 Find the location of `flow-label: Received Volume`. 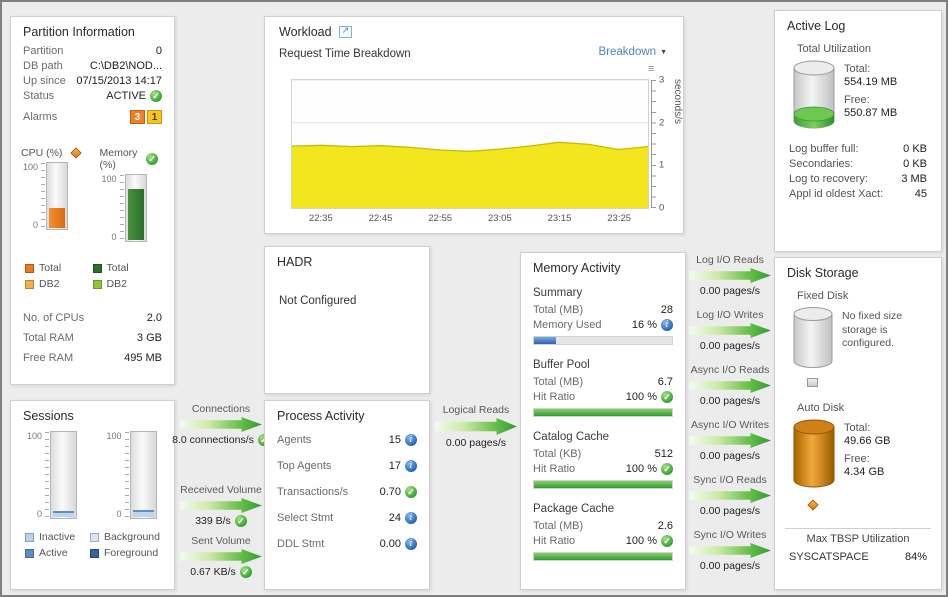

flow-label: Received Volume is located at coordinates (221, 490).